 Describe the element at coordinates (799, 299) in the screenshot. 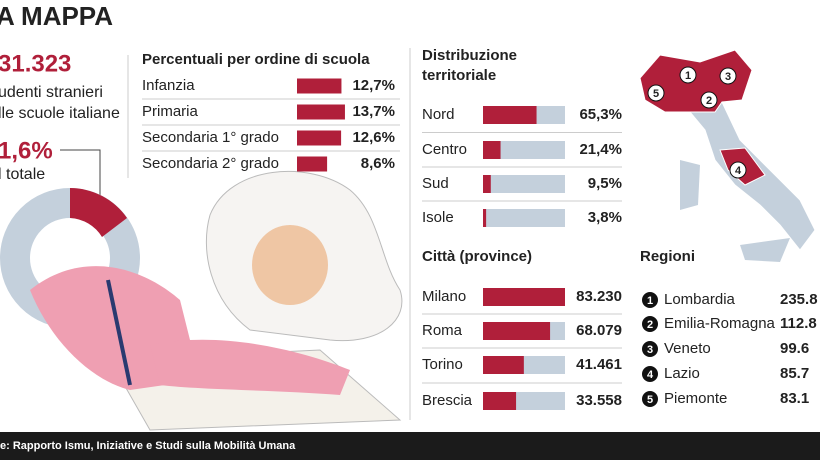

I see `region-value: 235.8` at that location.